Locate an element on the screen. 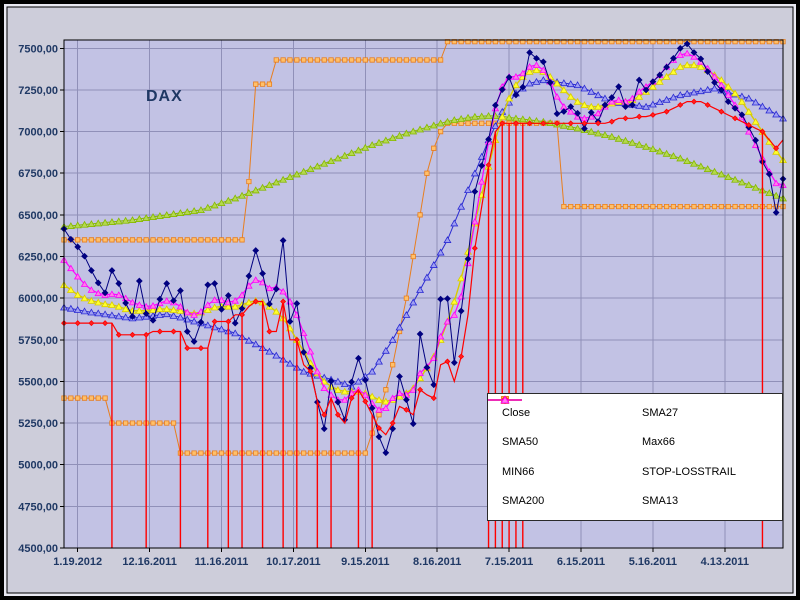 The width and height of the screenshot is (800, 600). legend-item-sma13: SMA13 is located at coordinates (635, 451).